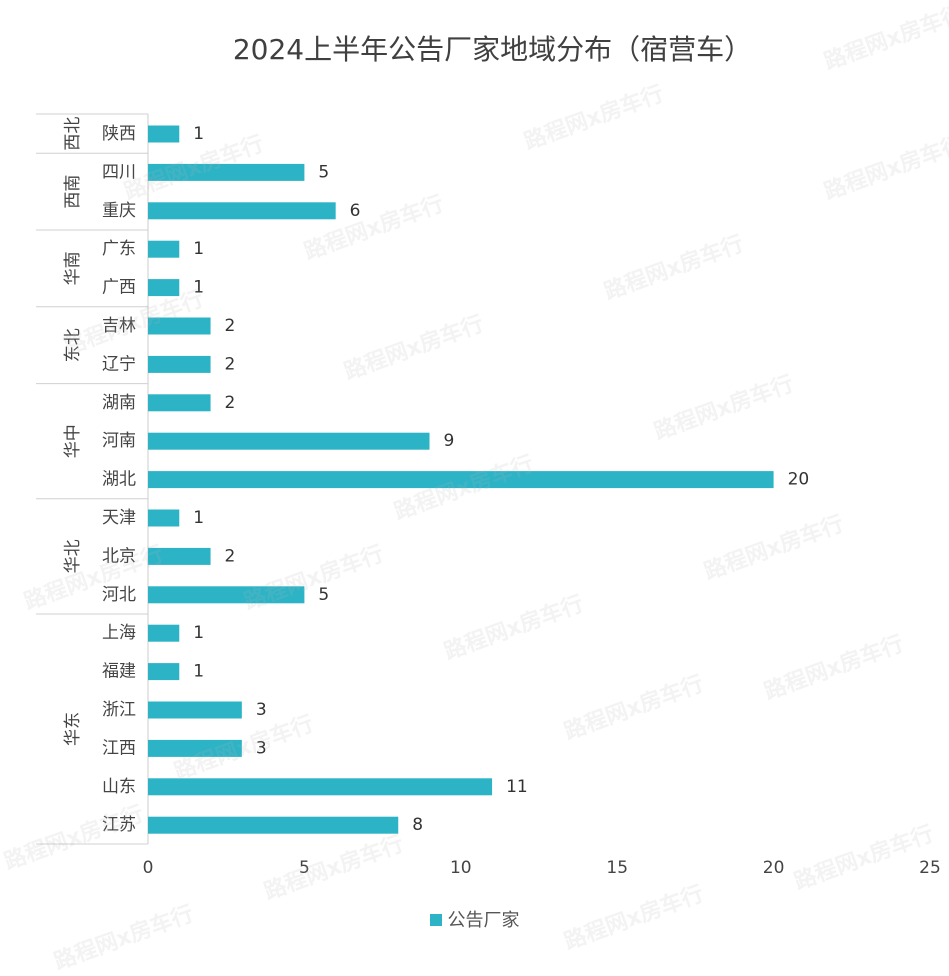  I want to click on group-label-6: 华北, so click(73, 556).